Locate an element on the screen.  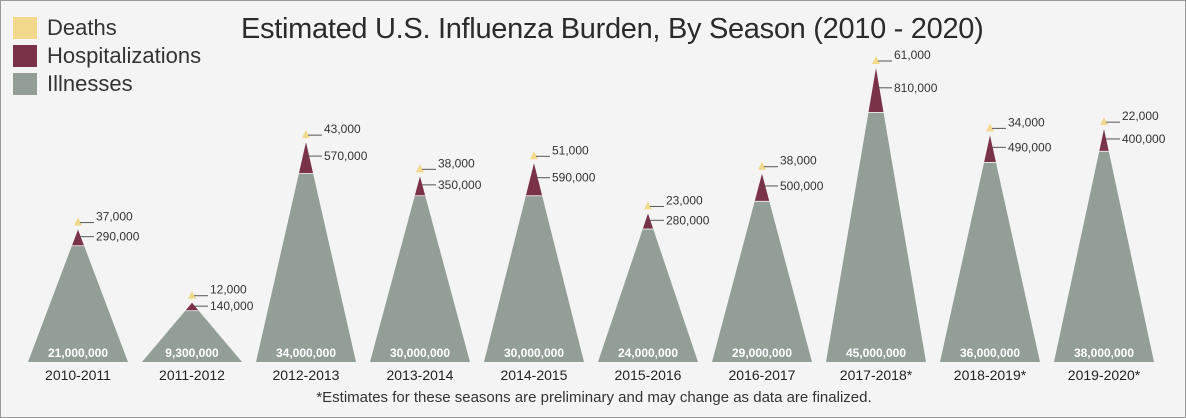
legend-label-deaths: Deaths is located at coordinates (82, 27).